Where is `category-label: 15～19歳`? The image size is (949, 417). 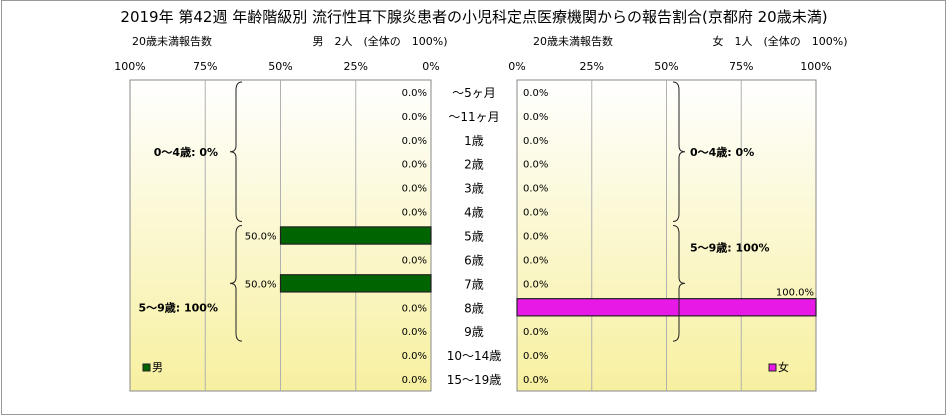
category-label: 15～19歳 is located at coordinates (474, 380).